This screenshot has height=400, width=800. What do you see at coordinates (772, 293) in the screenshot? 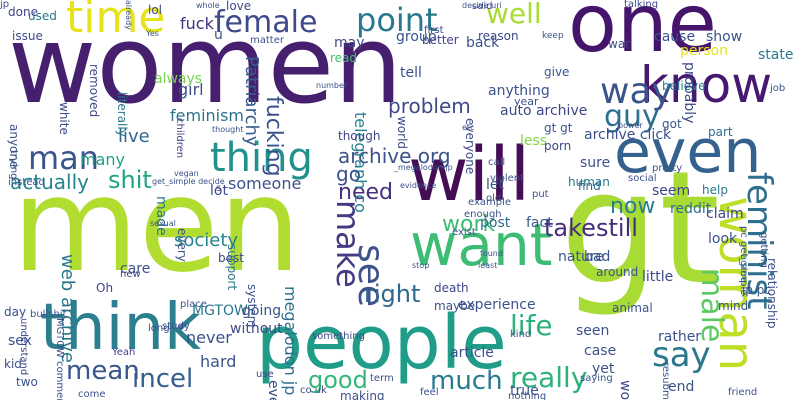
I see `word-relationship: relationship` at bounding box center [772, 293].